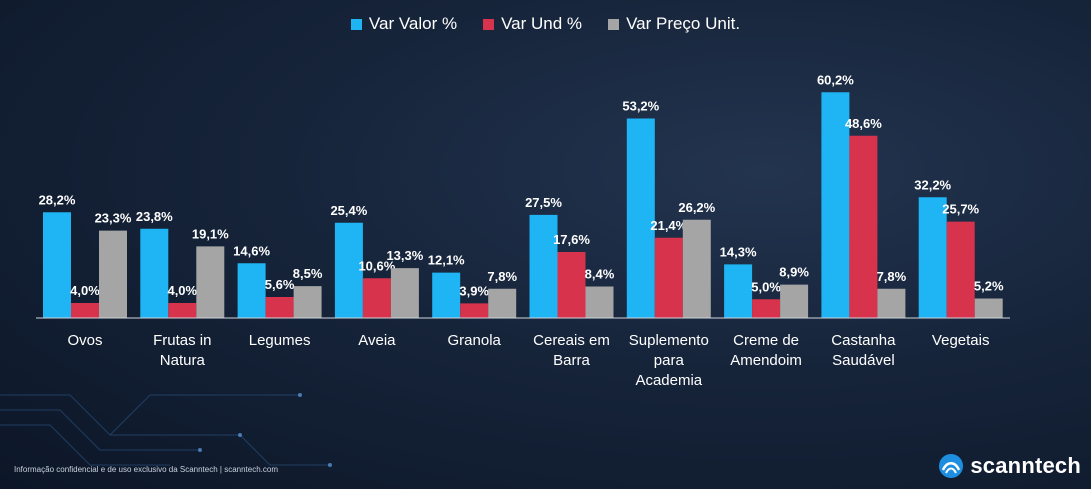 This screenshot has height=489, width=1091. I want to click on legend-item-var-valor: Var Valor %, so click(404, 24).